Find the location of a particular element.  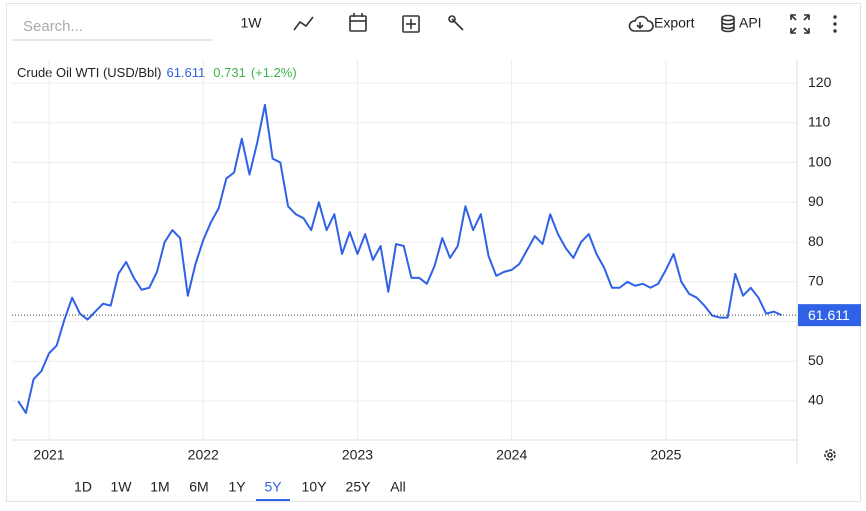

y-tick-label: 80 is located at coordinates (816, 241).